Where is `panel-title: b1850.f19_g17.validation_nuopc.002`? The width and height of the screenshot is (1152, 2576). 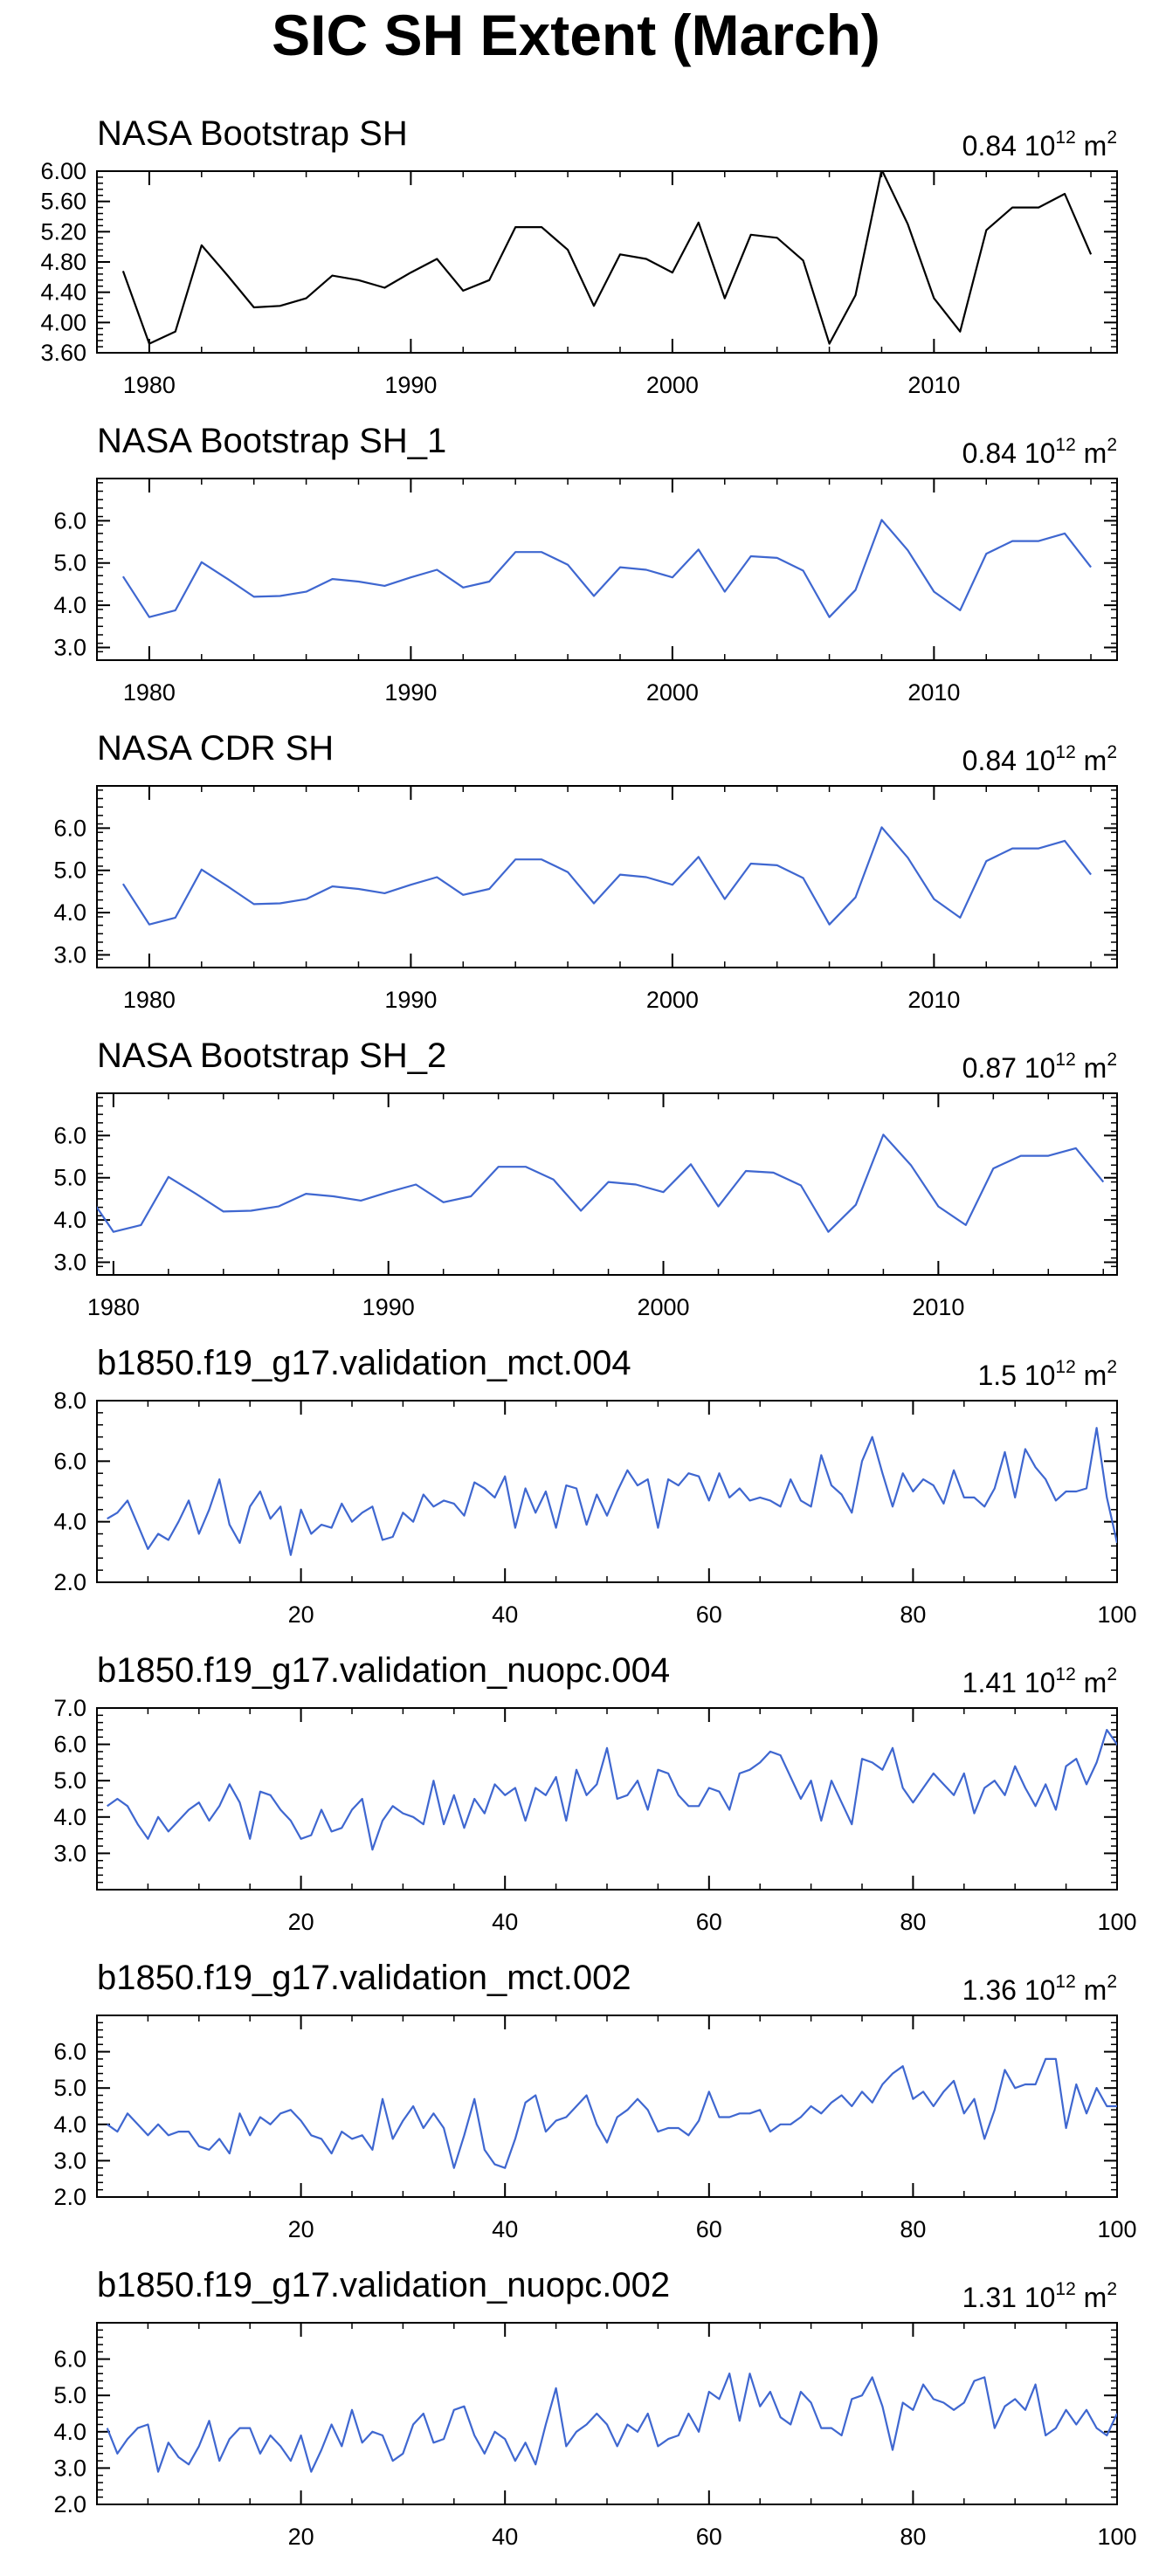
panel-title: b1850.f19_g17.validation_nuopc.002 is located at coordinates (383, 2285).